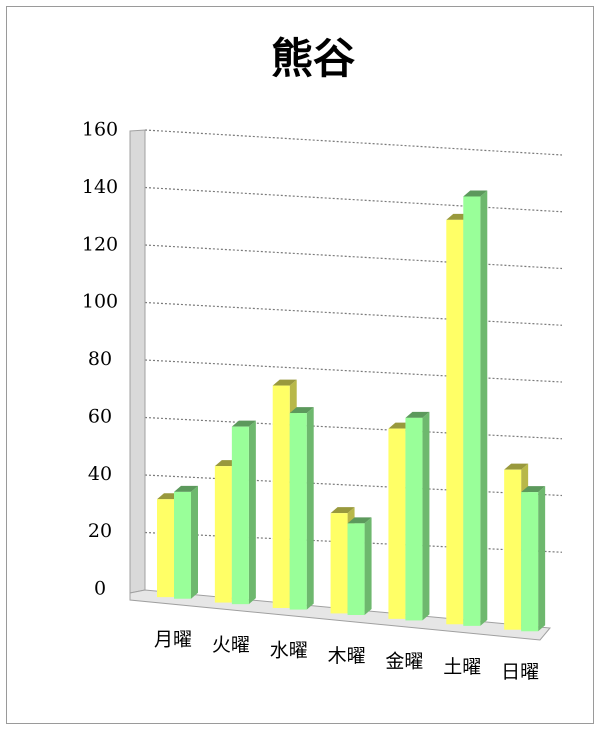 Image resolution: width=601 pixels, height=731 pixels. Describe the element at coordinates (100, 474) in the screenshot. I see `y-tick-label: 40` at that location.